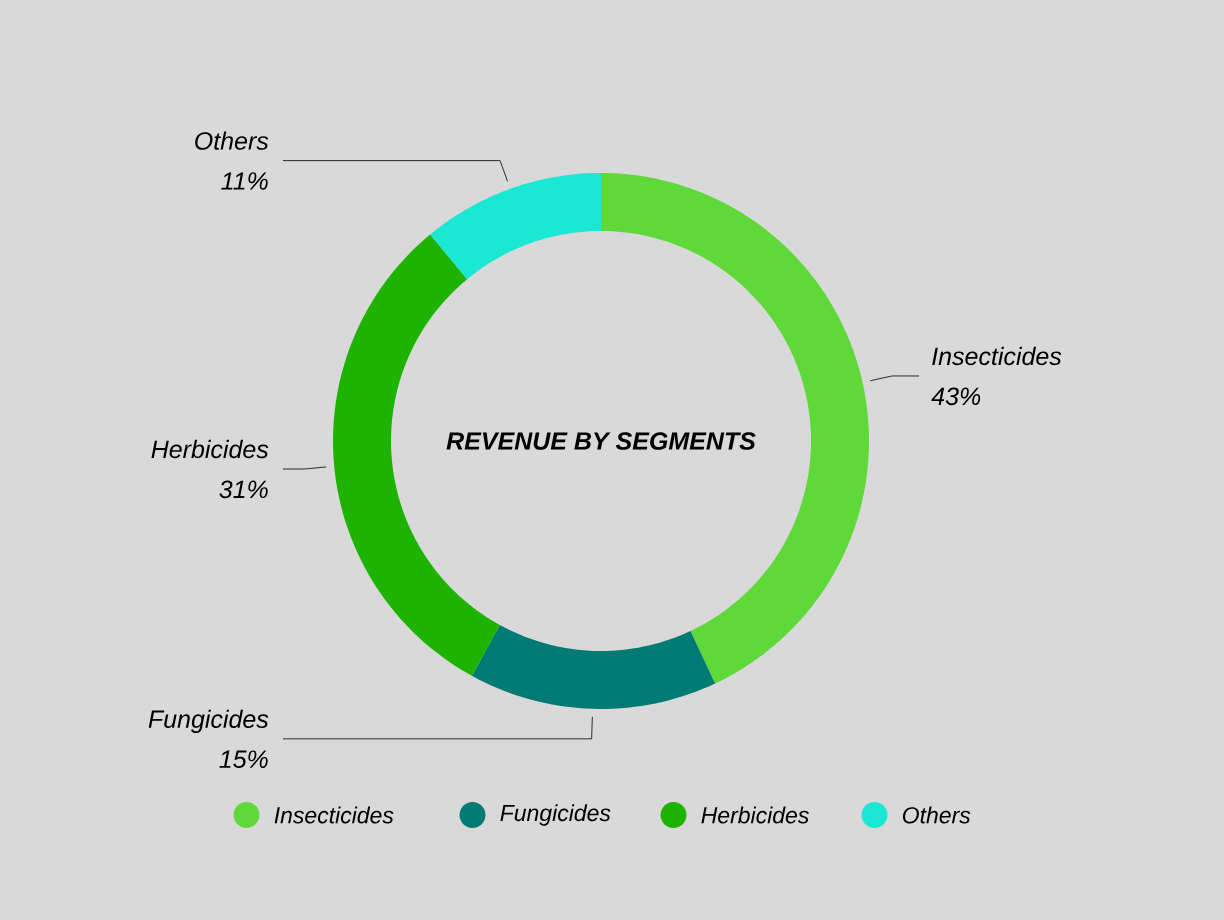 This screenshot has height=920, width=1224. I want to click on slice-label: Insecticides, so click(997, 356).